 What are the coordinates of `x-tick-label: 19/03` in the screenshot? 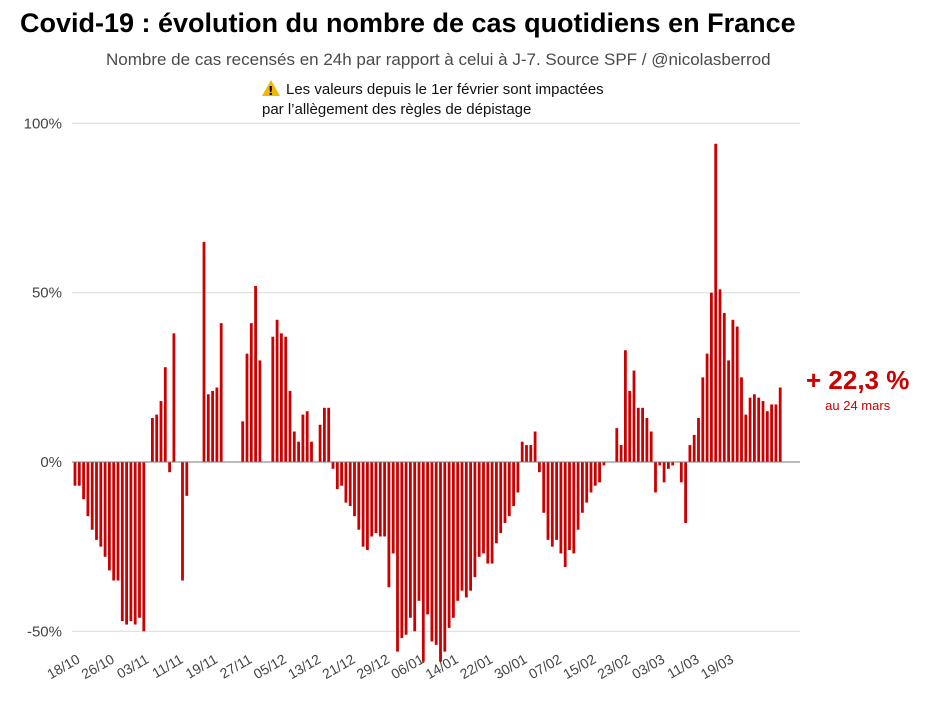 It's located at (717, 666).